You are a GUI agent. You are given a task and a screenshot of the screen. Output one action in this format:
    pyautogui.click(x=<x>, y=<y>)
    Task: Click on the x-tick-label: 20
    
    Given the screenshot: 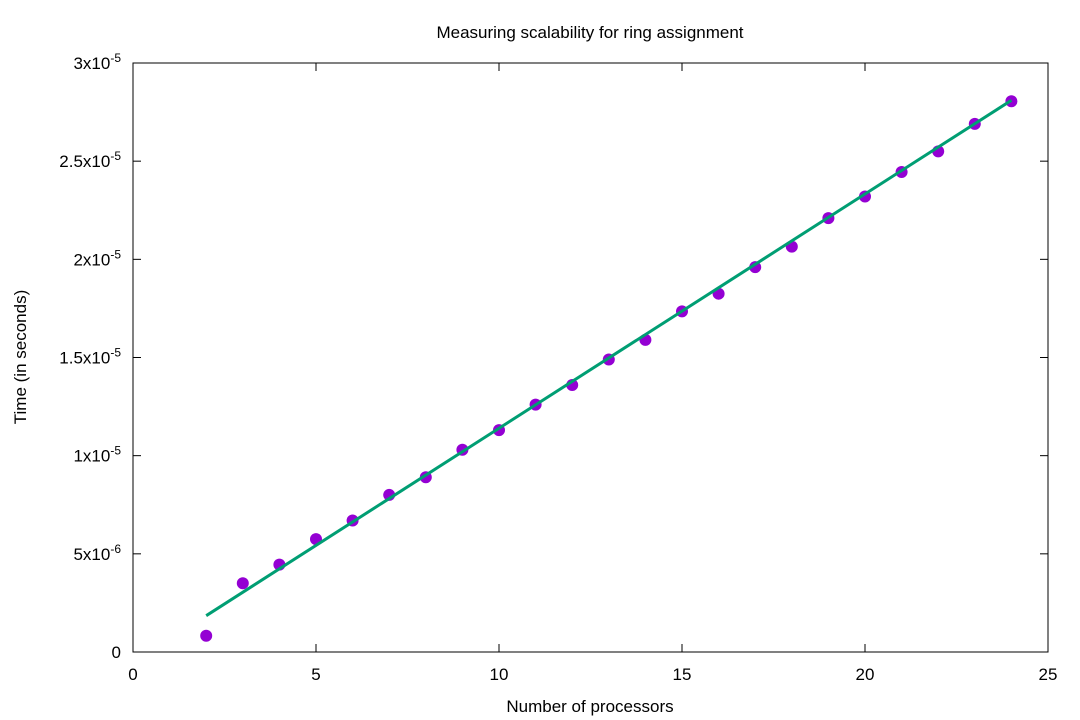 What is the action you would take?
    pyautogui.click(x=865, y=674)
    